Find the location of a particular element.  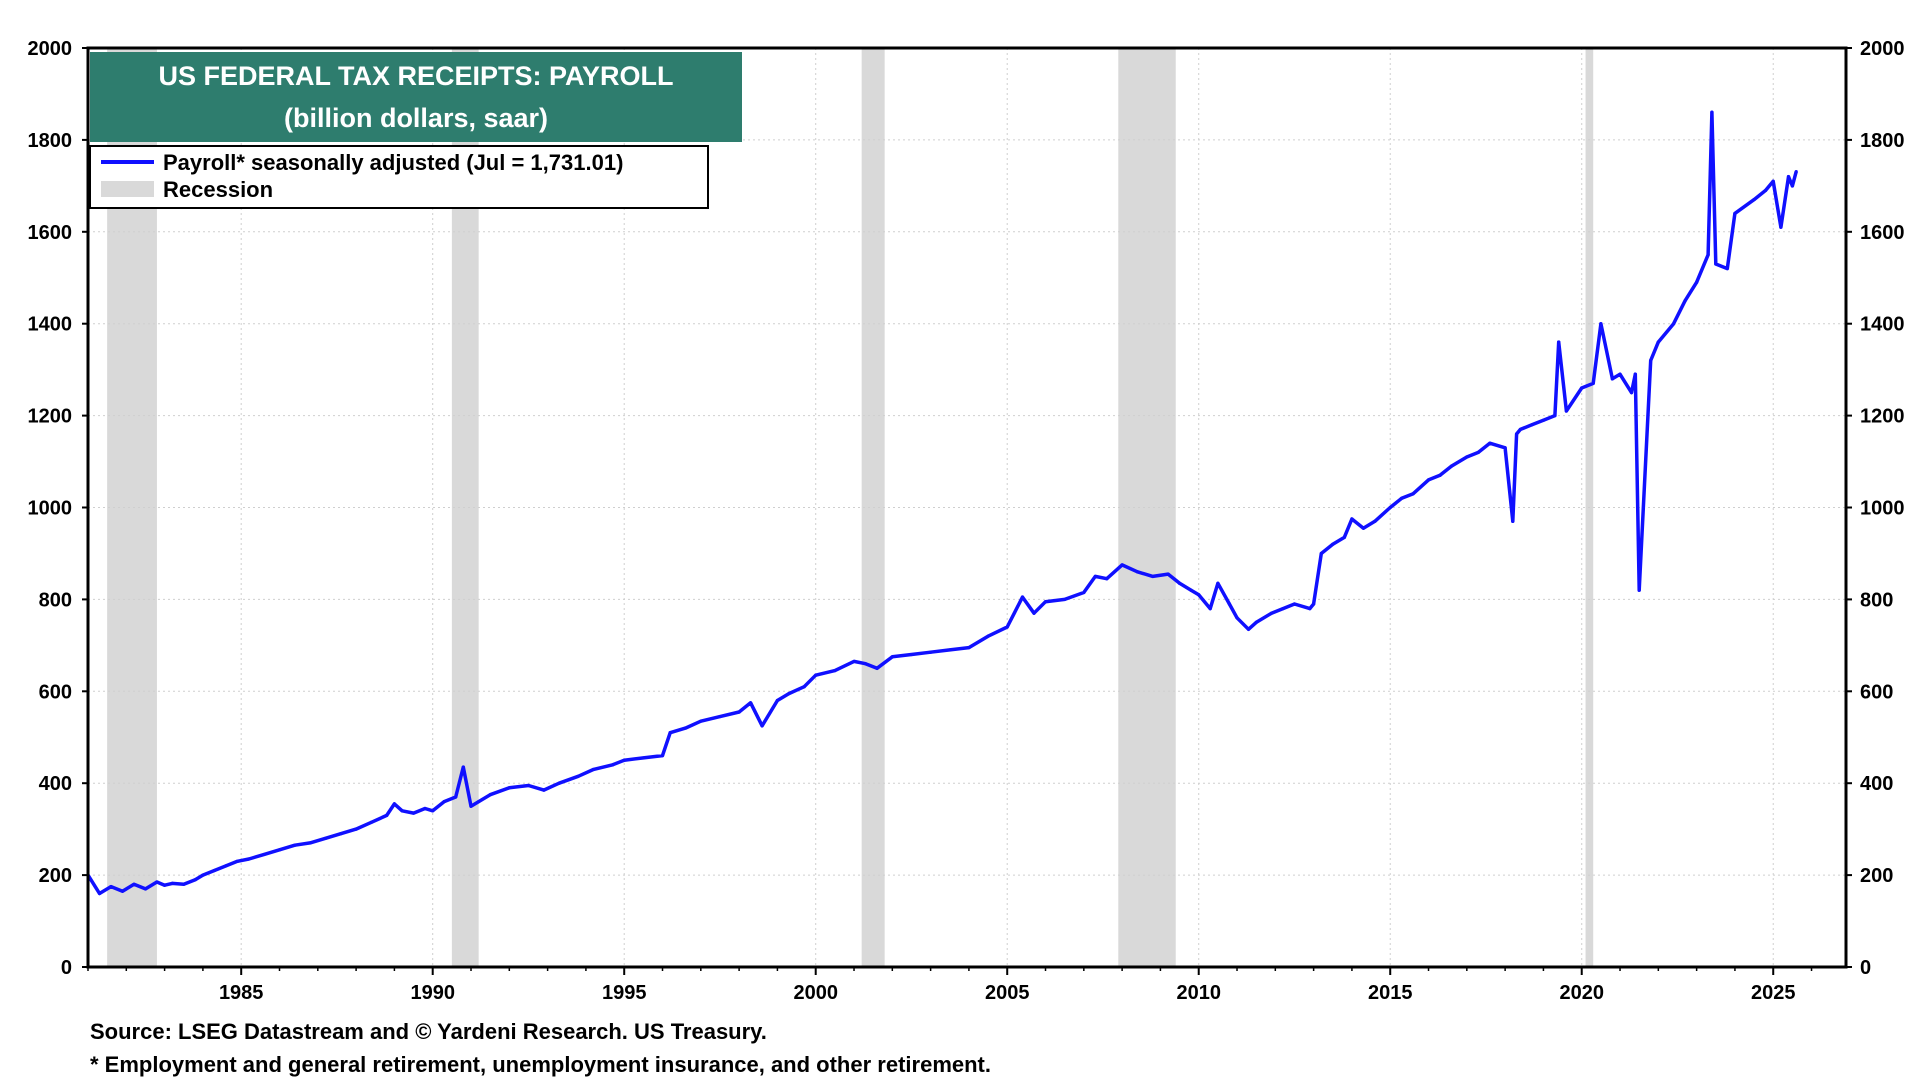

chart-title: US FEDERAL TAX RECEIPTS: PAYROLL is located at coordinates (415, 76).